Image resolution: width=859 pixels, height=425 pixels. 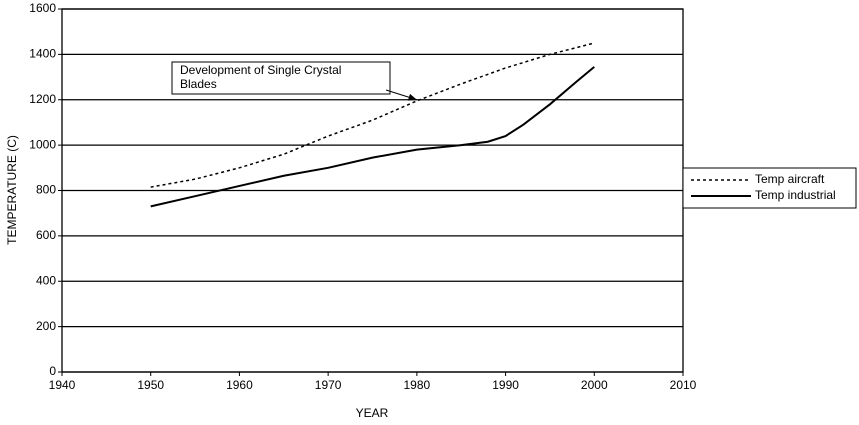 What do you see at coordinates (150, 385) in the screenshot?
I see `x-tick-label: 1950` at bounding box center [150, 385].